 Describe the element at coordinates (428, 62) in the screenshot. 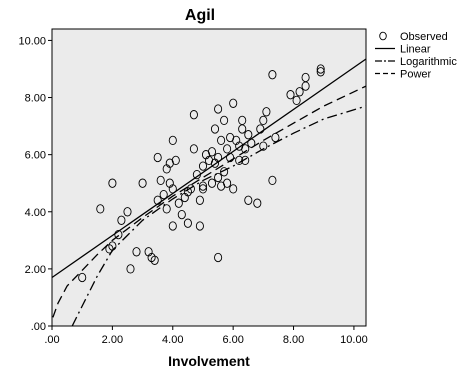

I see `legend-label: Logarithmic` at that location.